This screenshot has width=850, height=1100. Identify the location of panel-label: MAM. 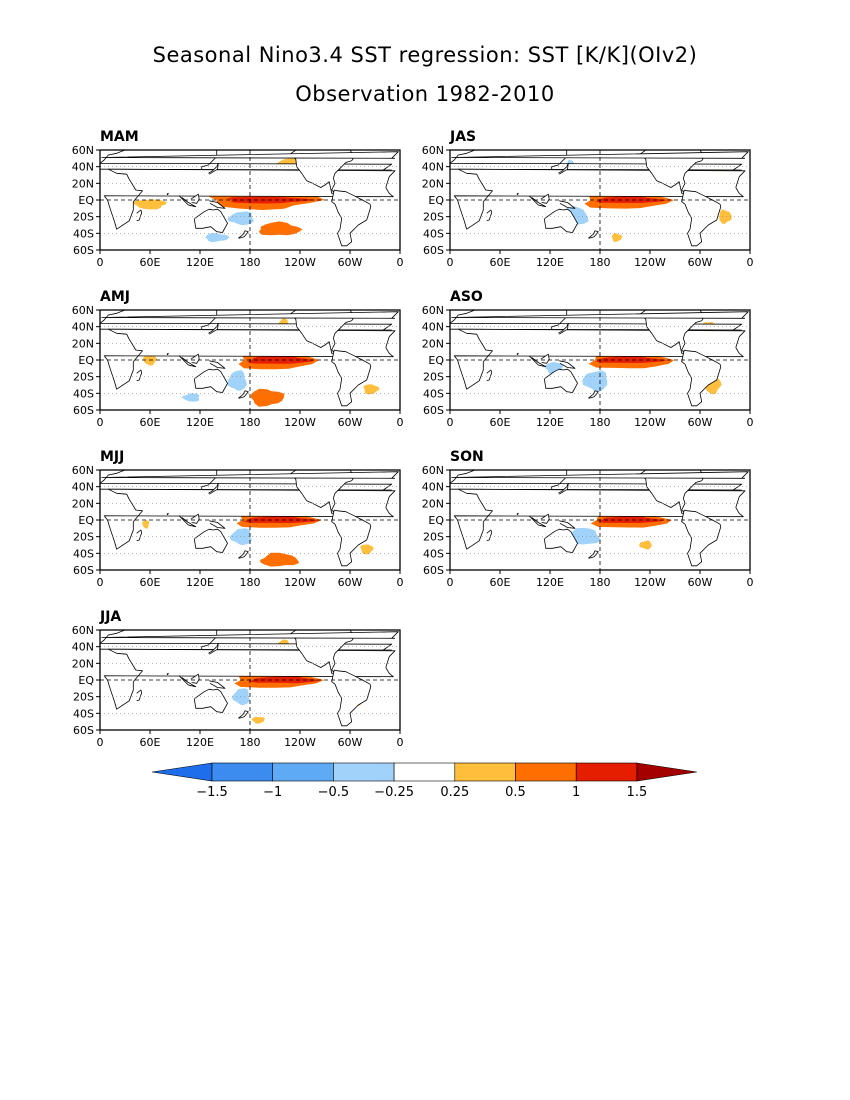
(119, 137).